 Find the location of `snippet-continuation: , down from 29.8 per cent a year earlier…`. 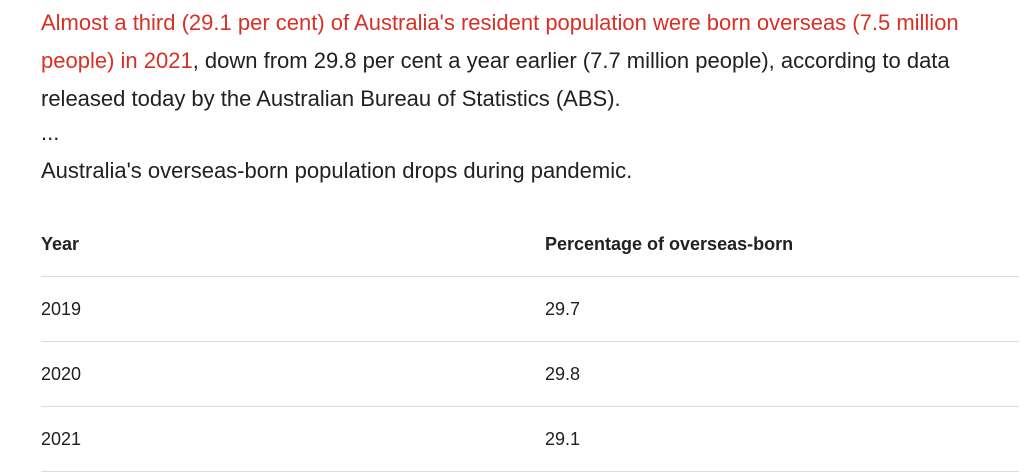

snippet-continuation: , down from 29.8 per cent a year earlier… is located at coordinates (495, 79).